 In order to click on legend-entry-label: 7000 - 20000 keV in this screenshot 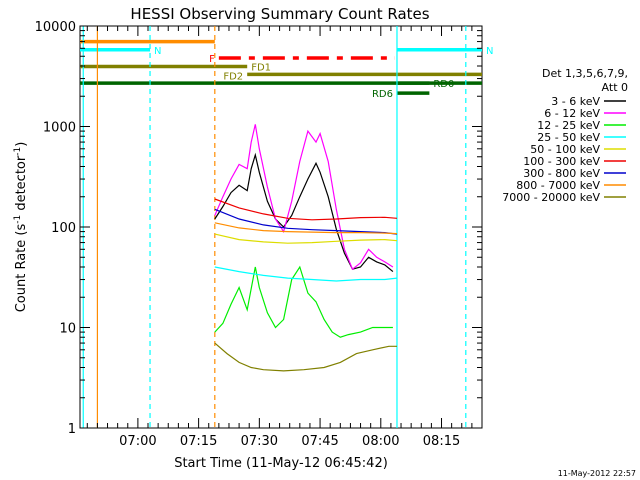, I will do `click(551, 197)`.